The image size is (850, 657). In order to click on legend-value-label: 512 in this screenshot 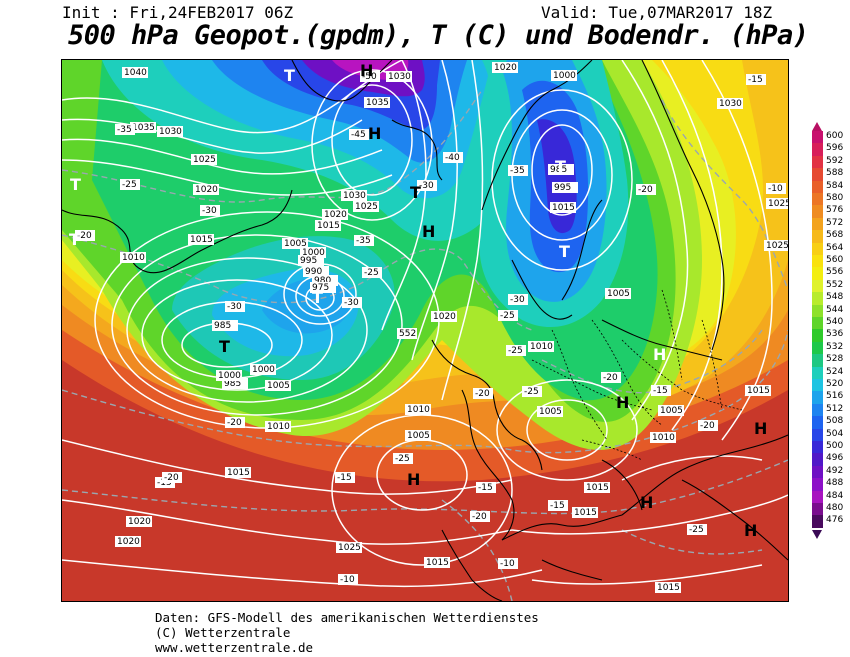, I will do `click(835, 408)`.